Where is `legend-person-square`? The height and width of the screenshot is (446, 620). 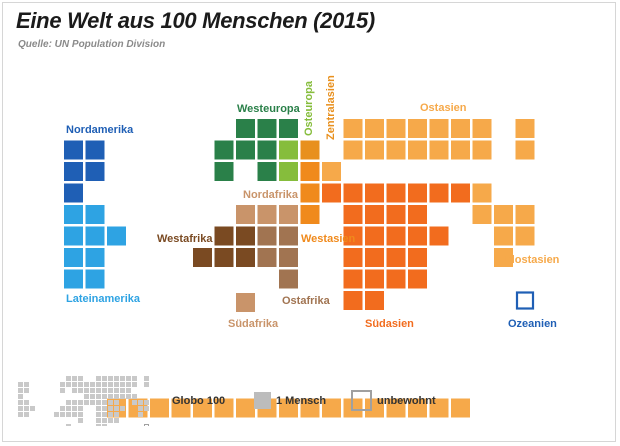 legend-person-square is located at coordinates (262, 400).